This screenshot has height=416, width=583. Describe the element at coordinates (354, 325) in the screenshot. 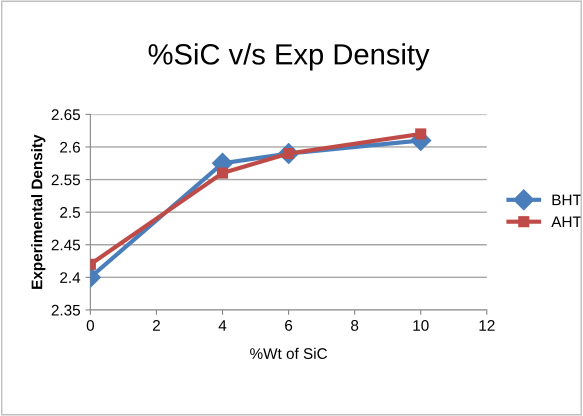

I see `x-tick-label: 8` at that location.